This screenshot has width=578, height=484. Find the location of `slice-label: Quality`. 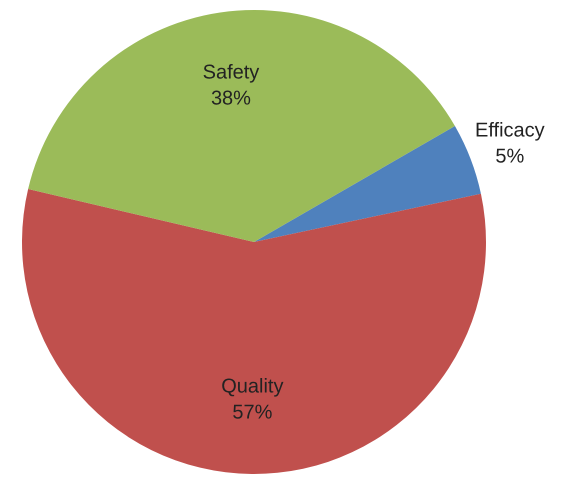

slice-label: Quality is located at coordinates (252, 386).